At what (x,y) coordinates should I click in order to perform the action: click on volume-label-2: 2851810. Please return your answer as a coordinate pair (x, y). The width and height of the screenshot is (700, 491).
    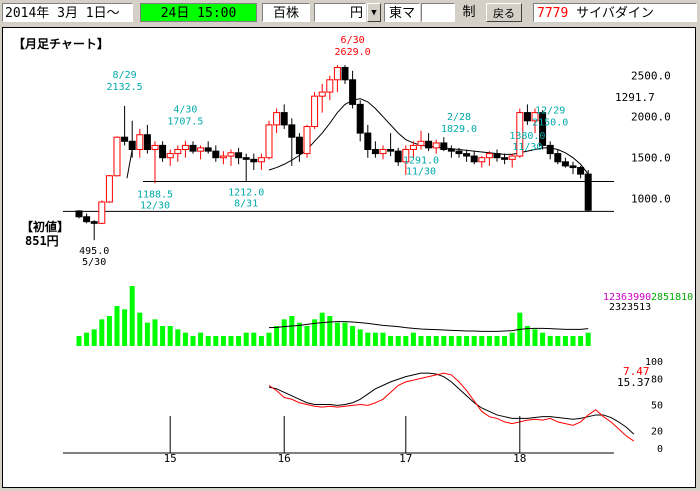
    Looking at the image, I should click on (672, 297).